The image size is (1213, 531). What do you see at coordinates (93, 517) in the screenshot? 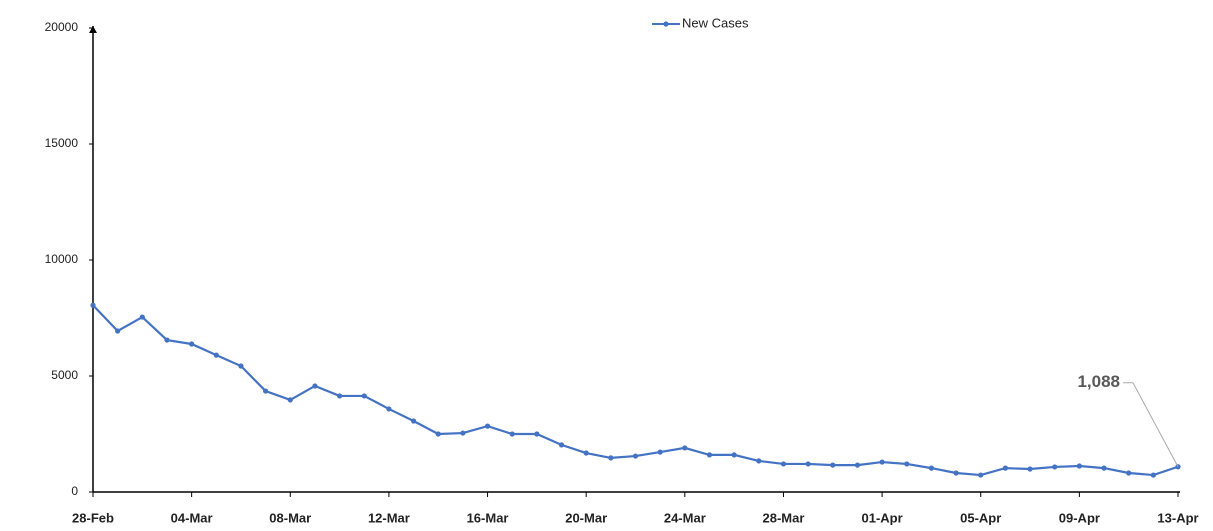
I see `x-tick-label: 28-Feb` at bounding box center [93, 517].